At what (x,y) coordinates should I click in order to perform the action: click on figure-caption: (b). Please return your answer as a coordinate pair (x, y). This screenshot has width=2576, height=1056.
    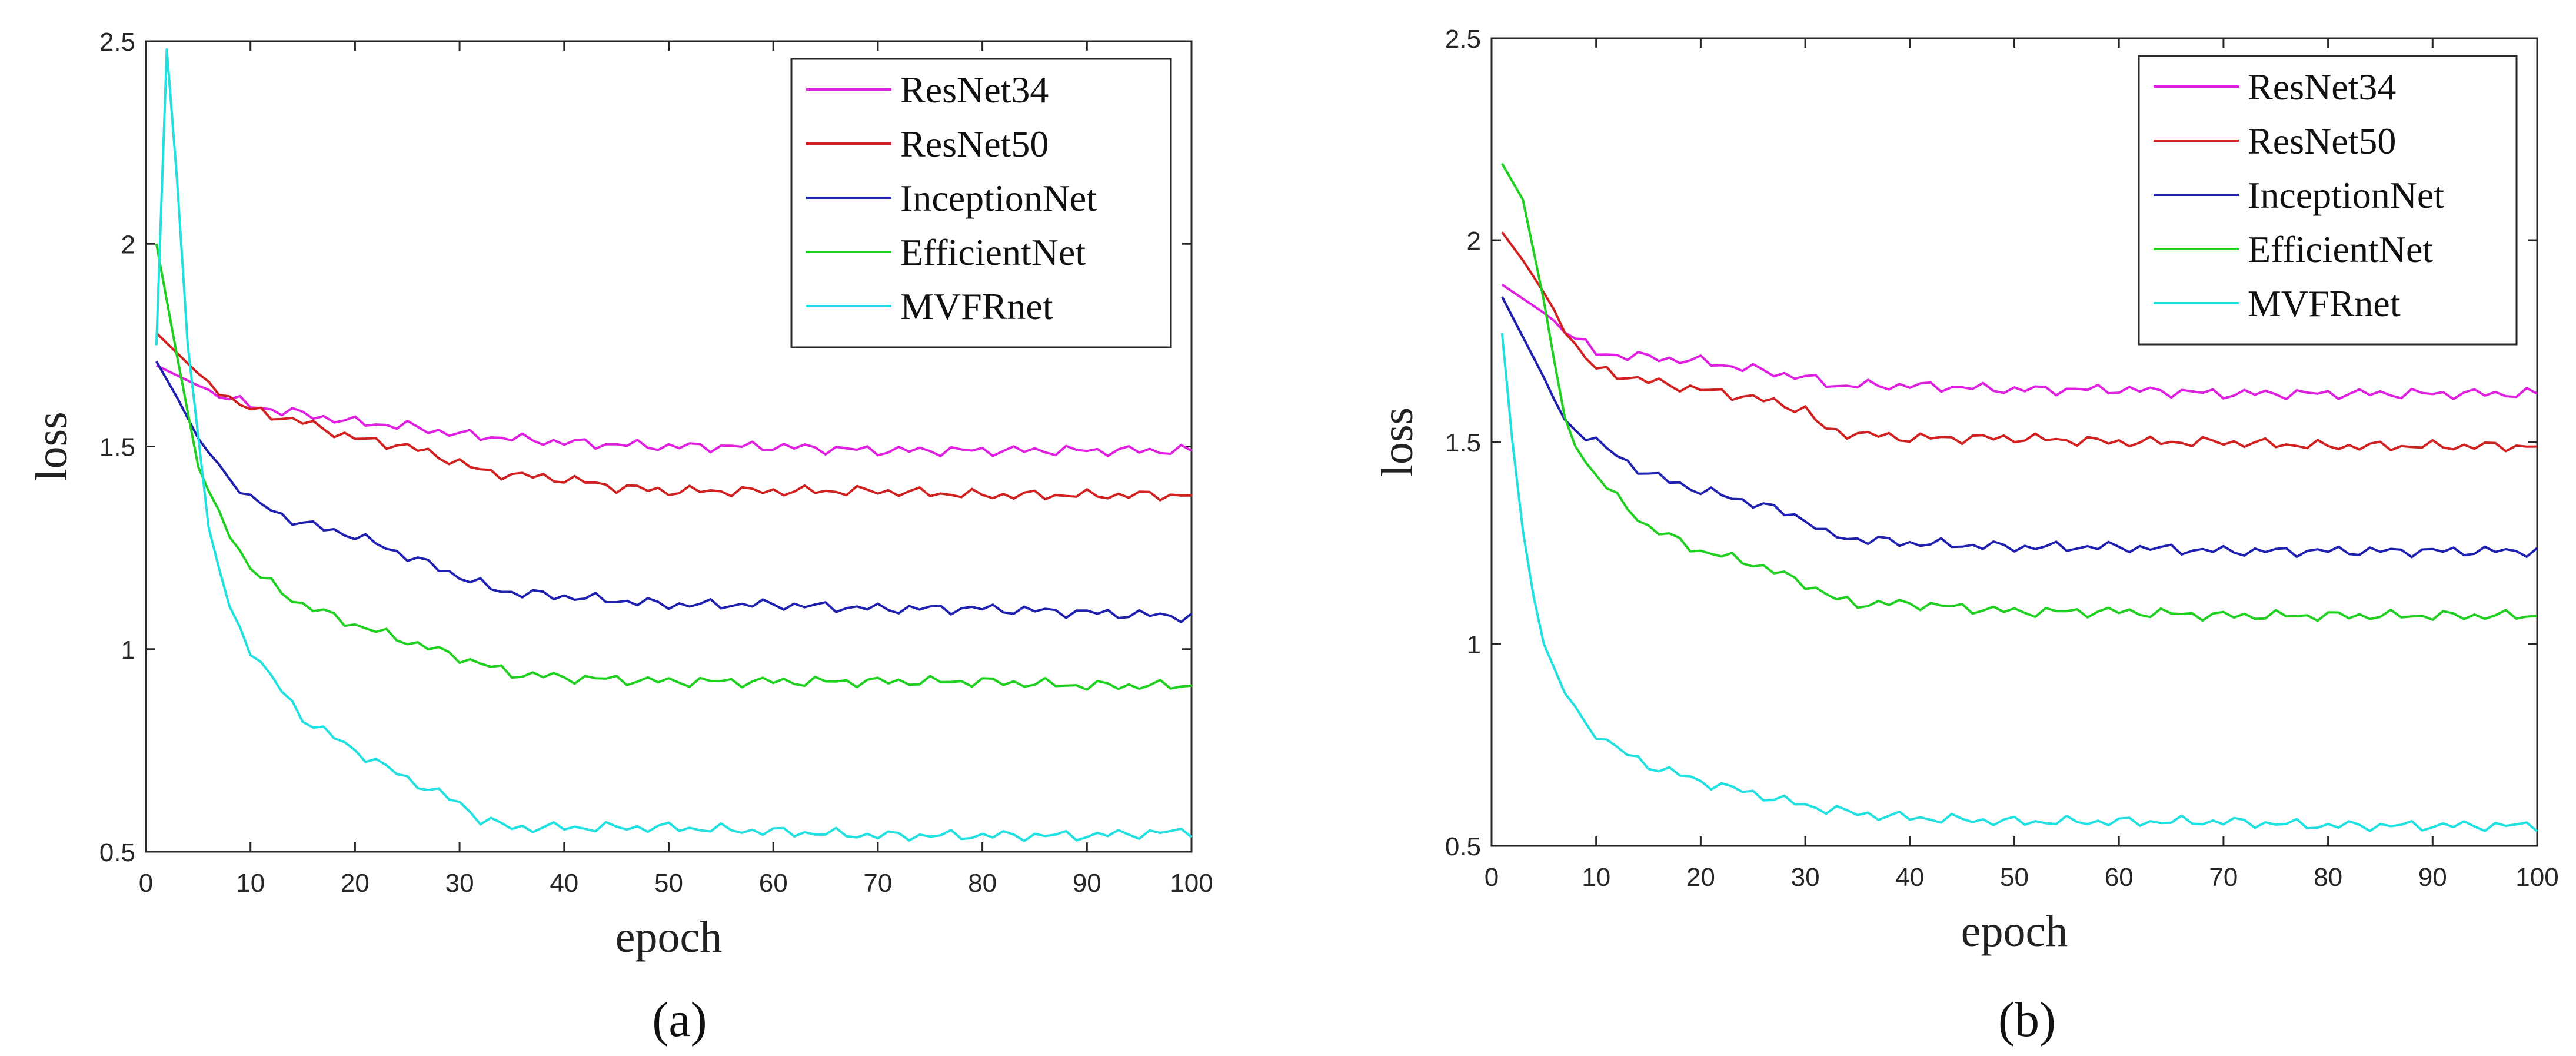
    Looking at the image, I should click on (2027, 1020).